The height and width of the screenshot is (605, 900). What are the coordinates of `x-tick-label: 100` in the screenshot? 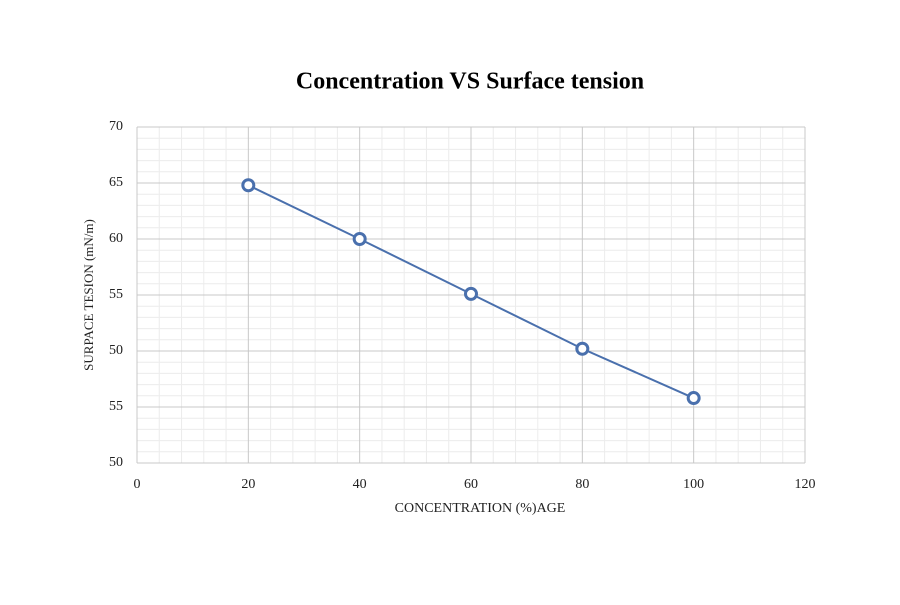 It's located at (693, 484).